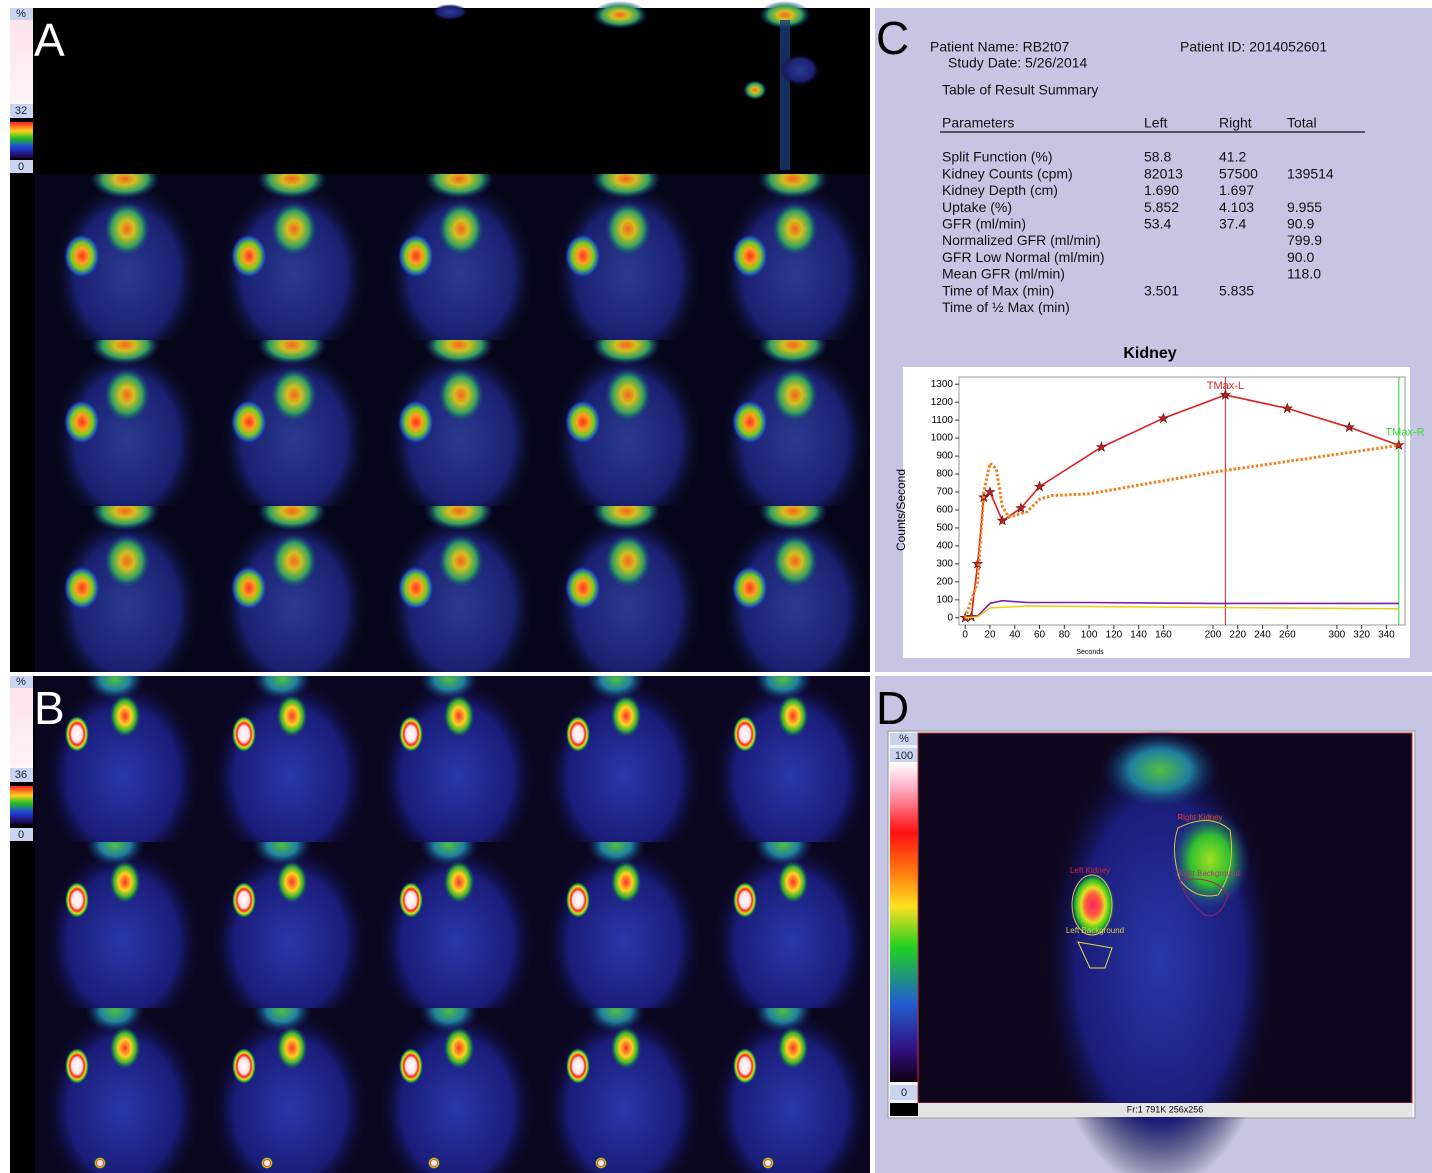 The image size is (1432, 1173). What do you see at coordinates (1165, 1109) in the screenshot?
I see `status-text: Fr:1 791K 256x256` at bounding box center [1165, 1109].